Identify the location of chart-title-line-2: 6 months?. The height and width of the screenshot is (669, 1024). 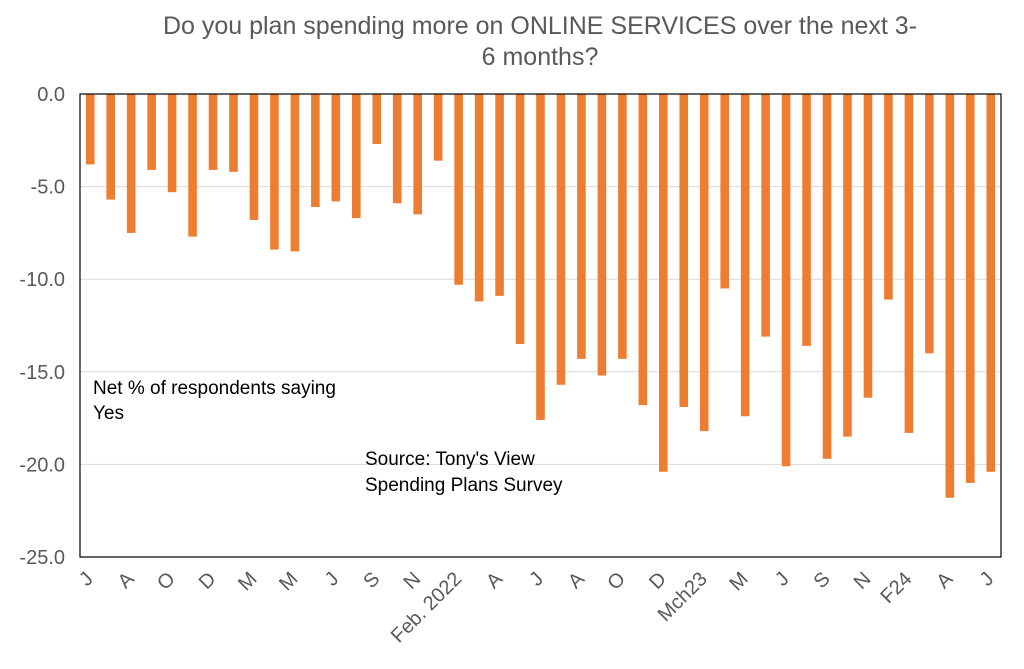
(540, 57).